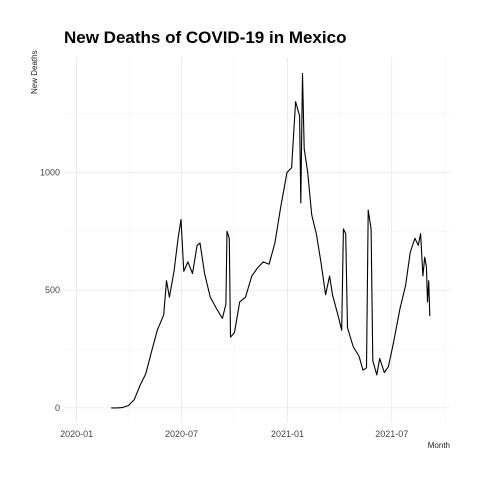  What do you see at coordinates (34, 72) in the screenshot?
I see `y-axis-label: New Deaths` at bounding box center [34, 72].